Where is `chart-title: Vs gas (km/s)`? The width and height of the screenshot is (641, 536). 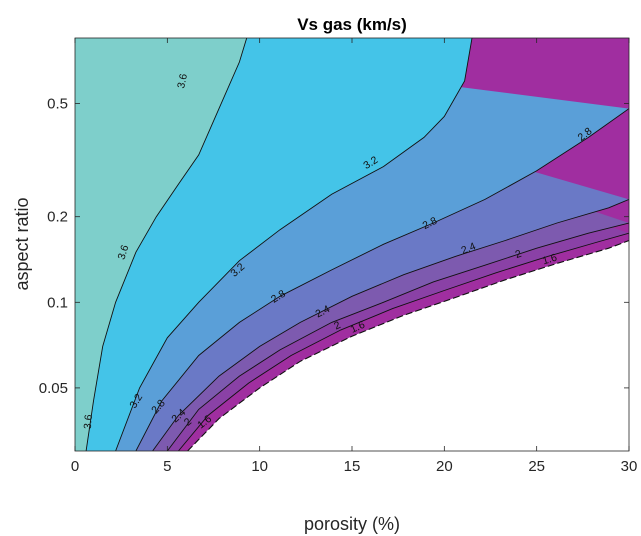 chart-title: Vs gas (km/s) is located at coordinates (352, 24).